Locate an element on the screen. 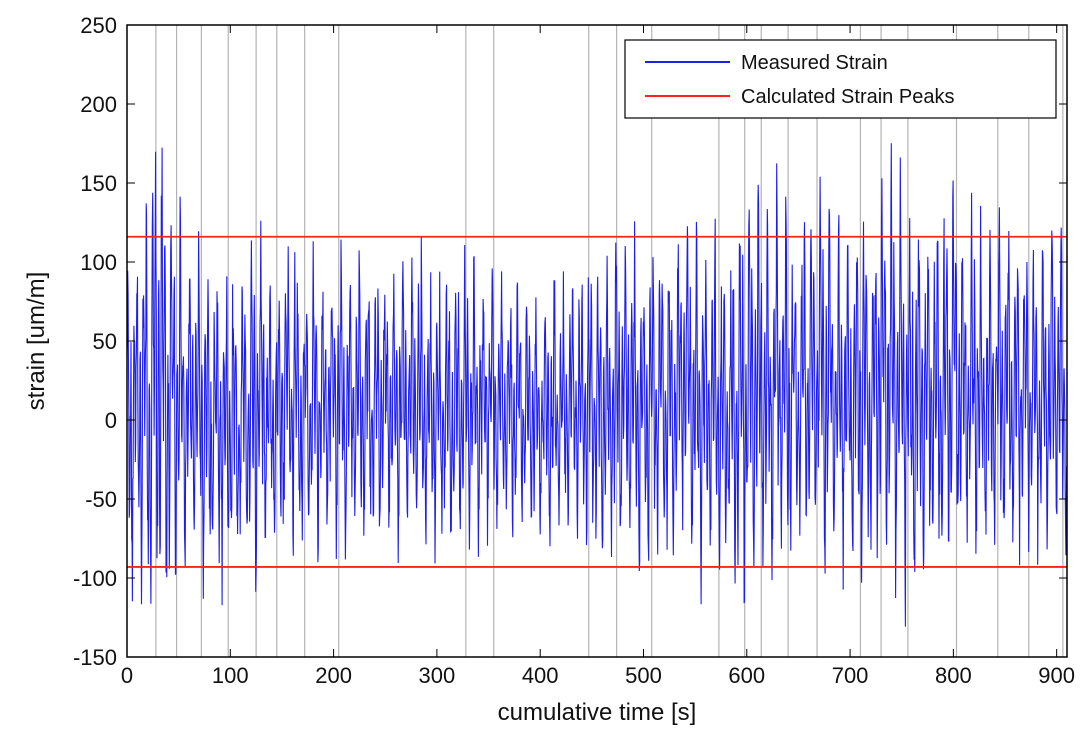 Image resolution: width=1086 pixels, height=732 pixels. x-tick-label: 100 is located at coordinates (230, 675).